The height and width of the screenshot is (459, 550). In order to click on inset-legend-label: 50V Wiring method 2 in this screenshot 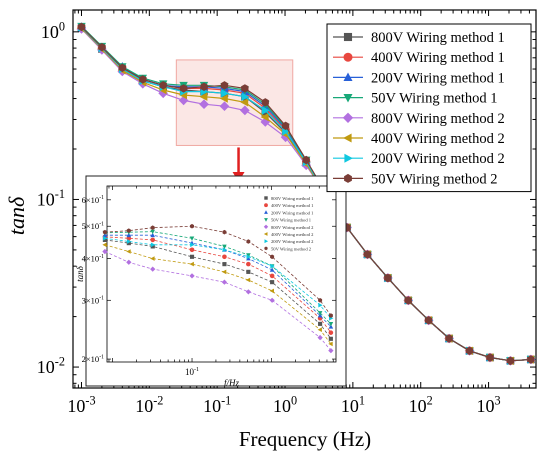, I will do `click(291, 248)`.